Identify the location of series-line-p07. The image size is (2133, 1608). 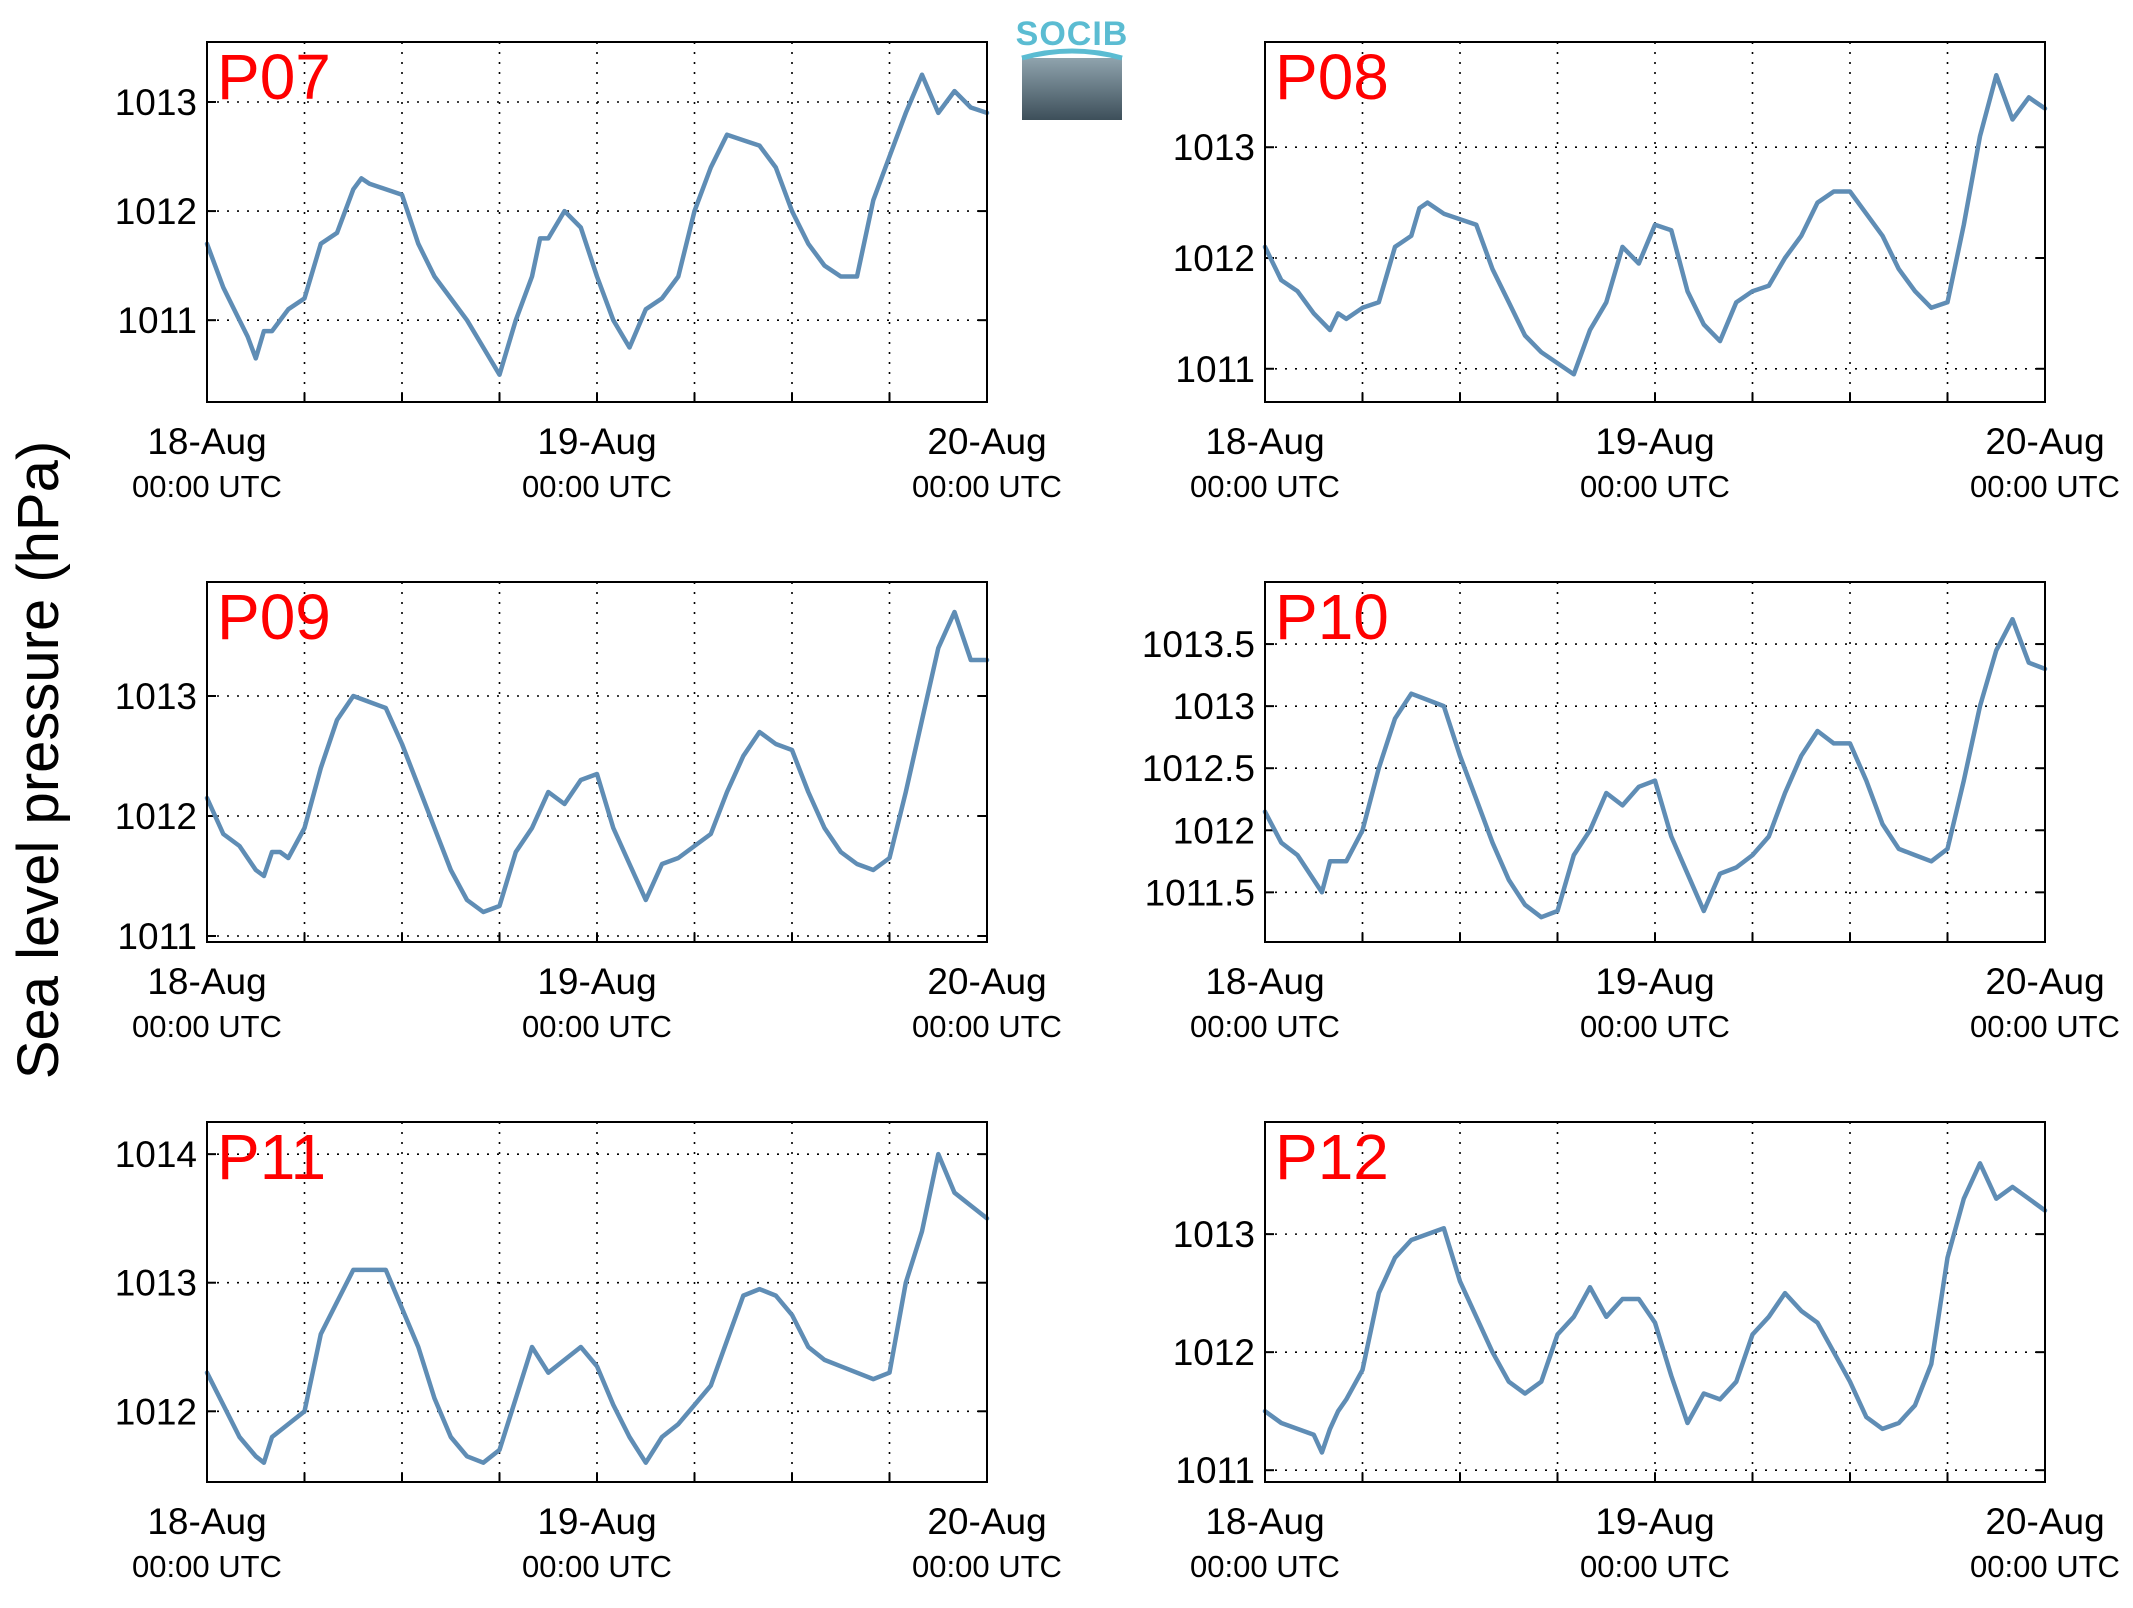
(597, 224).